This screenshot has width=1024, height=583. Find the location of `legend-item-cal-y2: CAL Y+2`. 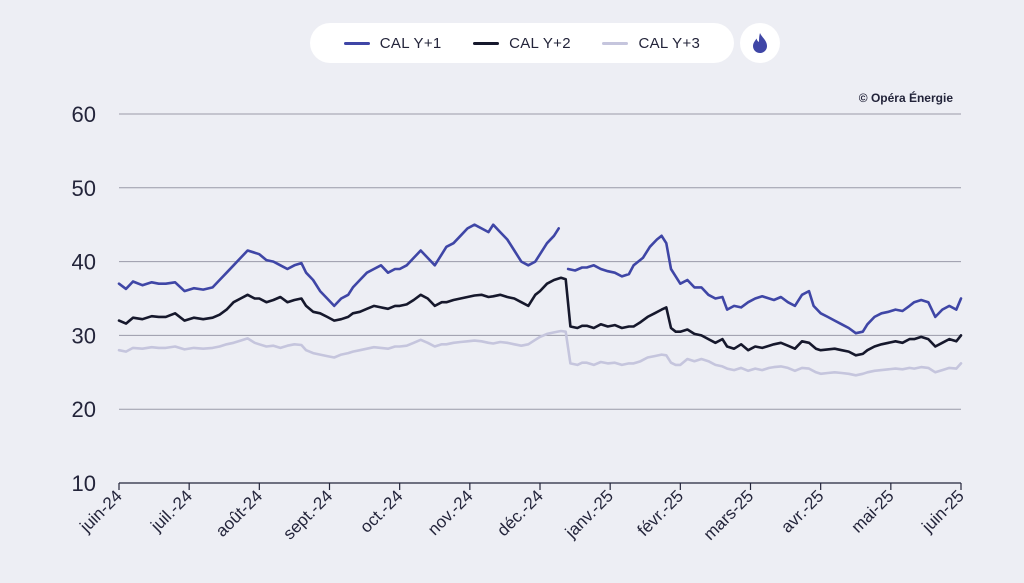

legend-item-cal-y2: CAL Y+2 is located at coordinates (522, 43).